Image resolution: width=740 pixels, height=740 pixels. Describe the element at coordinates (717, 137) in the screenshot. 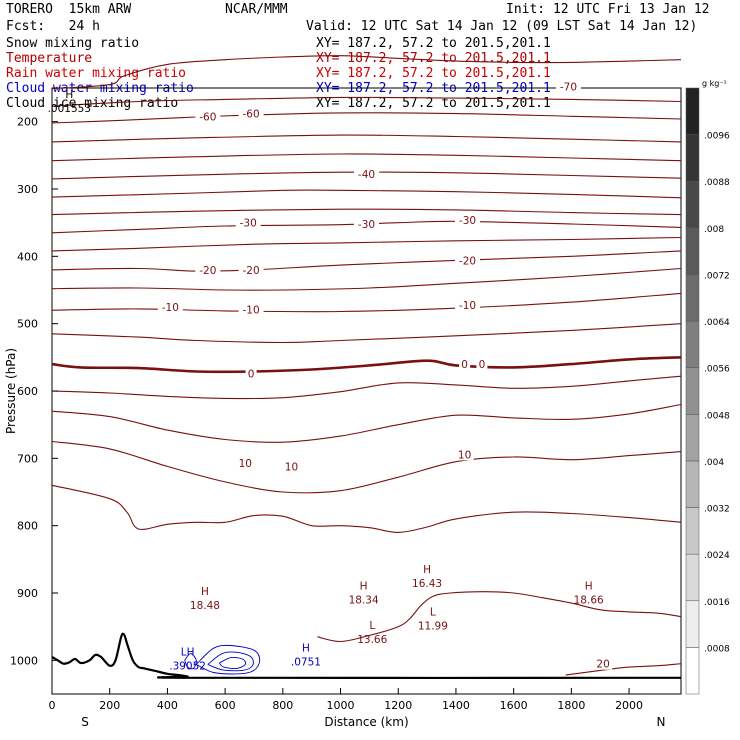

I see `colorbar-tick-label: .0096` at that location.